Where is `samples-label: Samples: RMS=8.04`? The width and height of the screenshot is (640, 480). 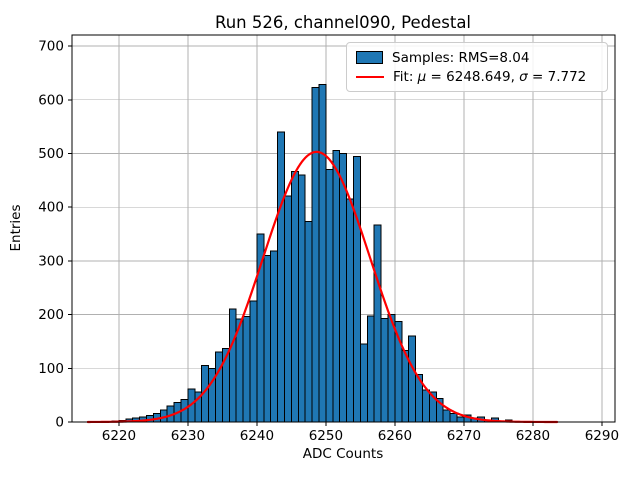
samples-label: Samples: RMS=8.04 is located at coordinates (461, 57).